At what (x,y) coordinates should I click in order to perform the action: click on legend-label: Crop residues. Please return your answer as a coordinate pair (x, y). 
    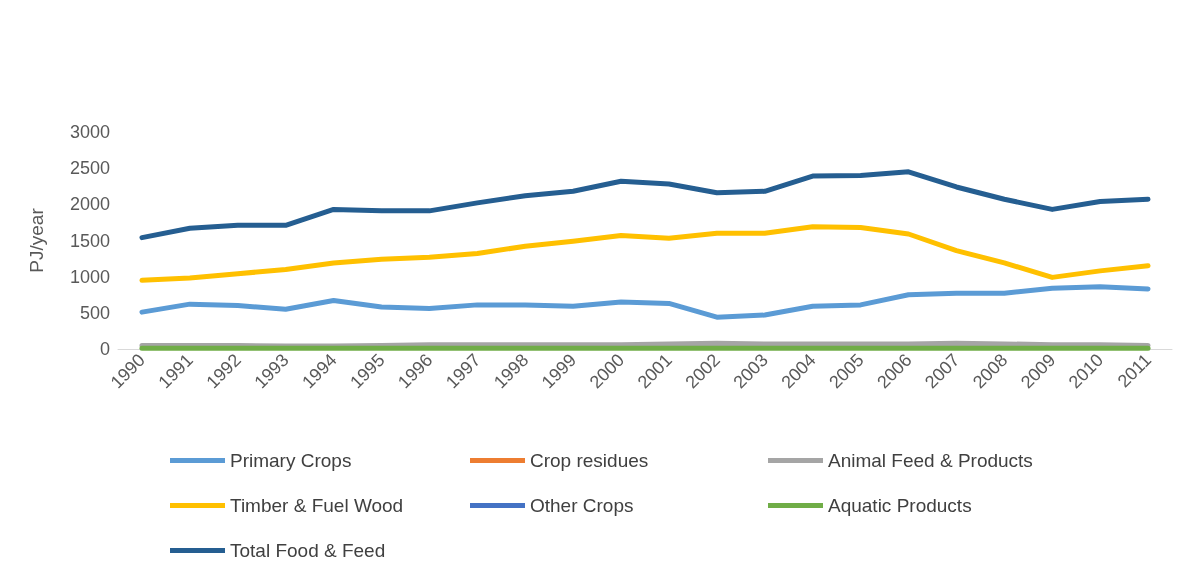
    Looking at the image, I should click on (589, 460).